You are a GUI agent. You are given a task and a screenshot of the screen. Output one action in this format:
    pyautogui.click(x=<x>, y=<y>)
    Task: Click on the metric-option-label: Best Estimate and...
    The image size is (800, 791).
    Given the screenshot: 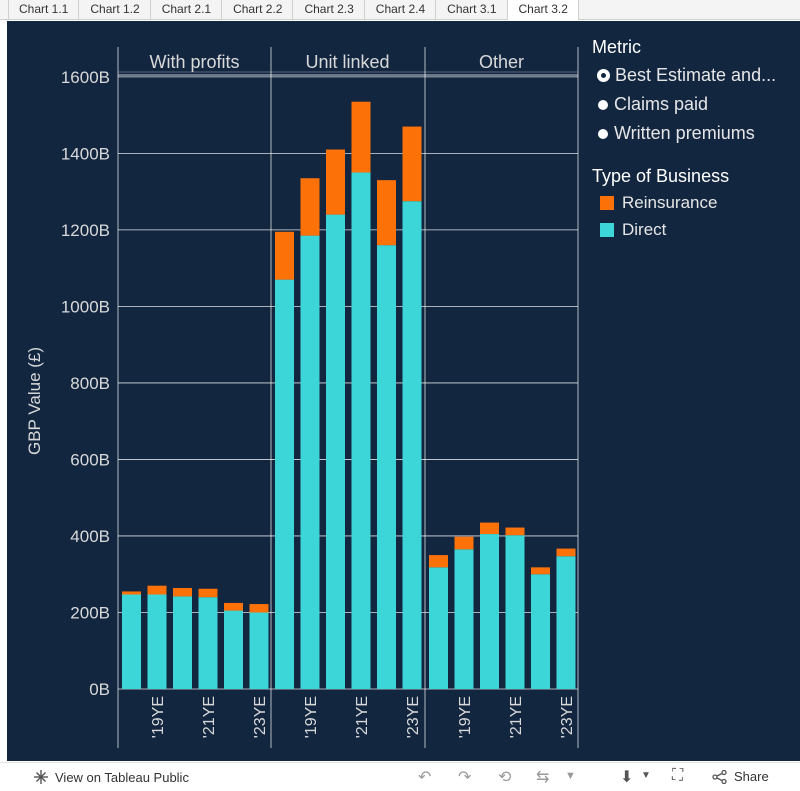 What is the action you would take?
    pyautogui.click(x=696, y=75)
    